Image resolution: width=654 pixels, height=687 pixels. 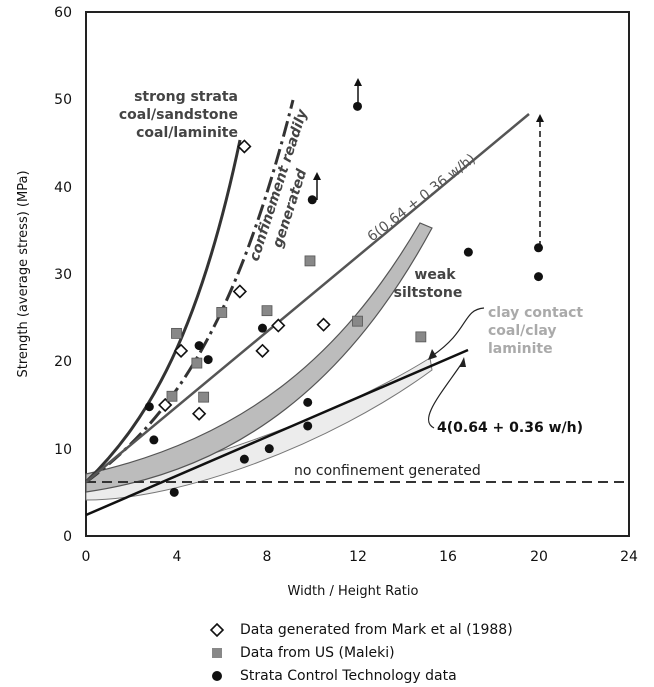 I want to click on clay-contact-label: laminite, so click(x=520, y=349).